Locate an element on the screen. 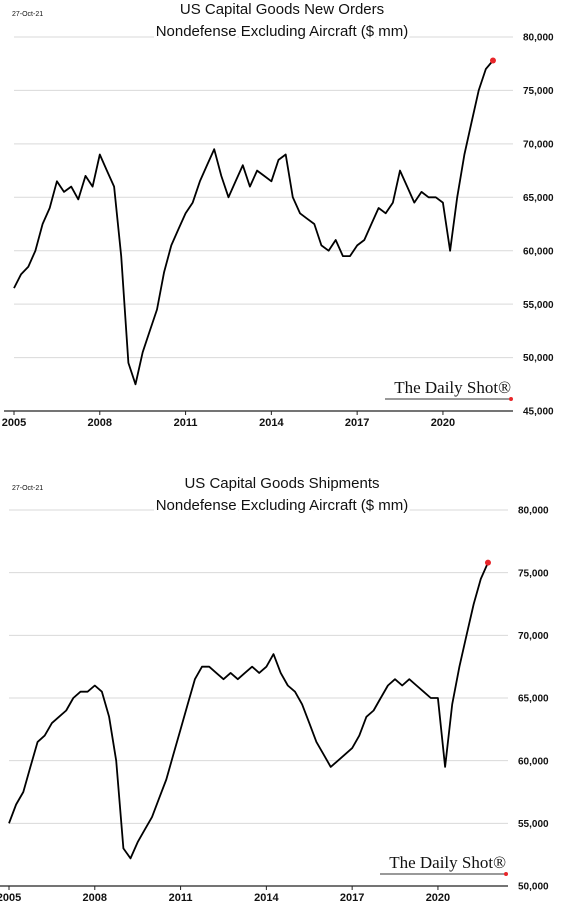 The width and height of the screenshot is (570, 917). chart-title: US Capital Goods New Orders is located at coordinates (282, 9).